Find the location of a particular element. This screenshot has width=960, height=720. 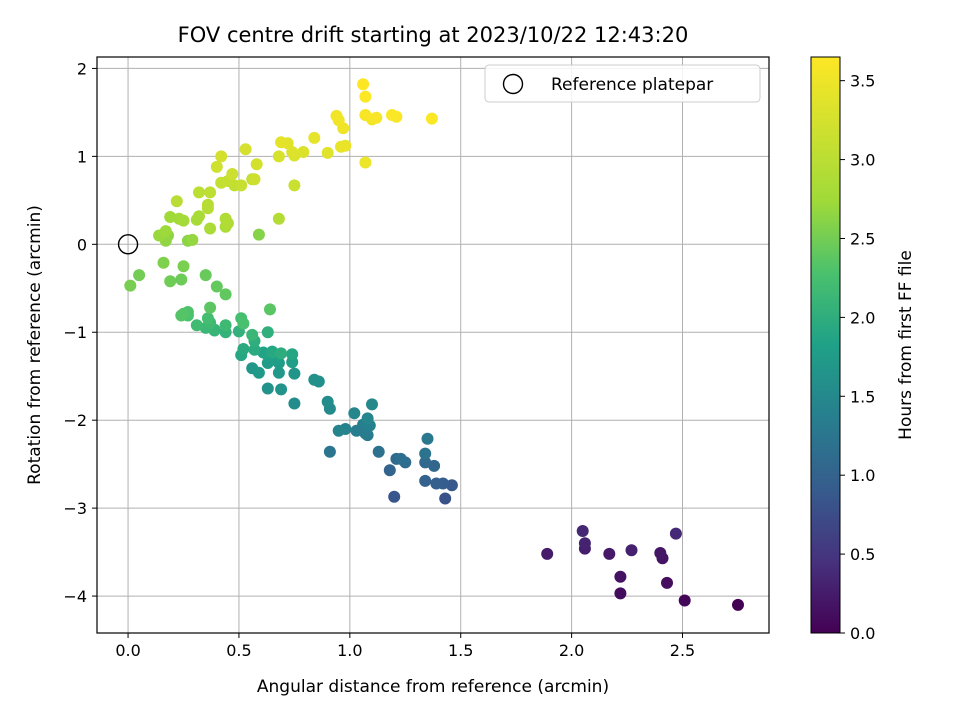

colorbar-tick-label-0: 0.0 is located at coordinates (862, 633).